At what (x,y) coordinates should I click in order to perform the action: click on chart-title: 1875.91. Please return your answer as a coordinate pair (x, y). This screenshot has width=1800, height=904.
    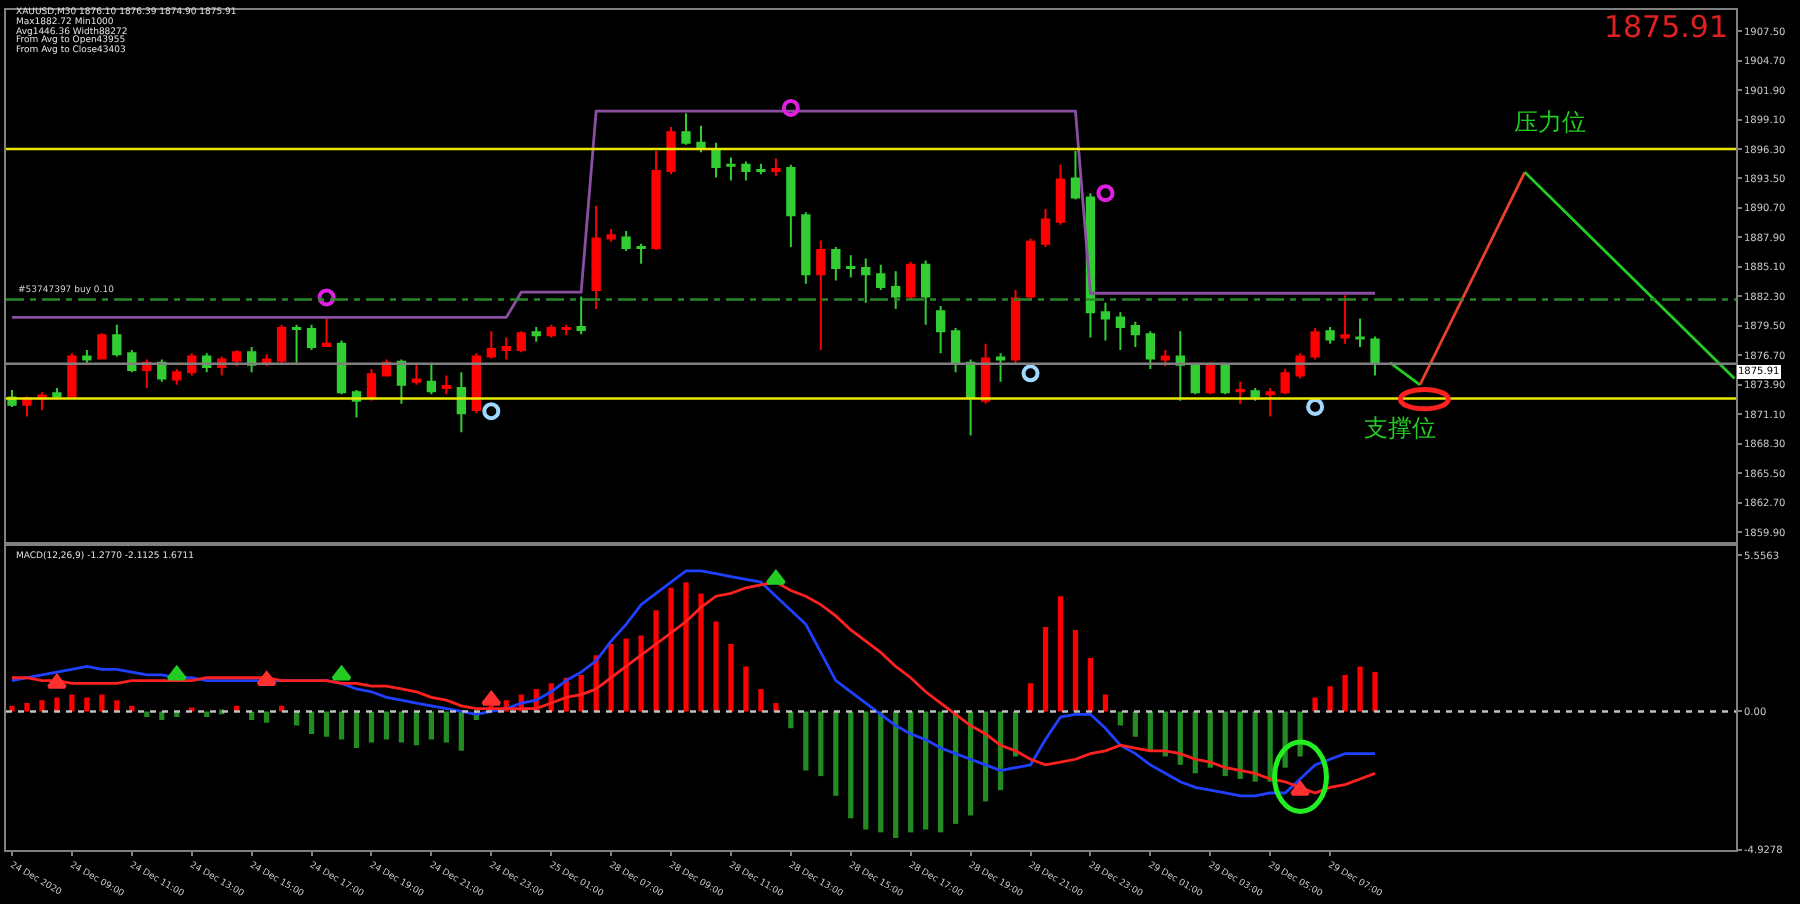
    Looking at the image, I should click on (1665, 27).